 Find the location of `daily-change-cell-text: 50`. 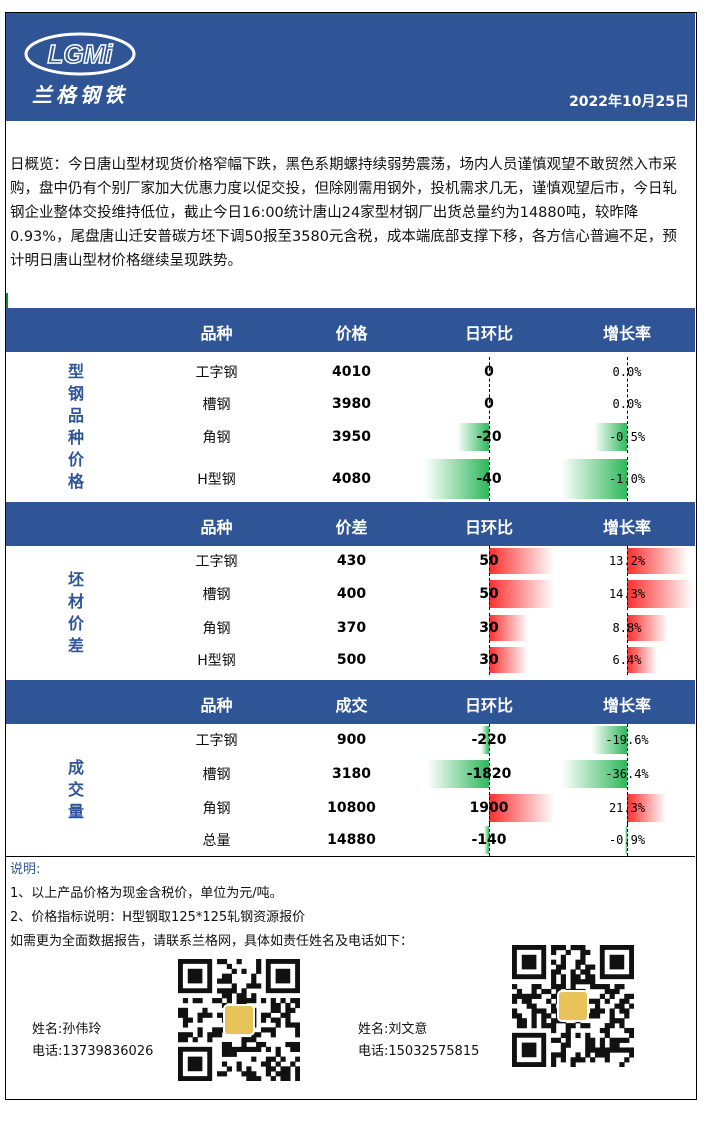

daily-change-cell-text: 50 is located at coordinates (489, 594).